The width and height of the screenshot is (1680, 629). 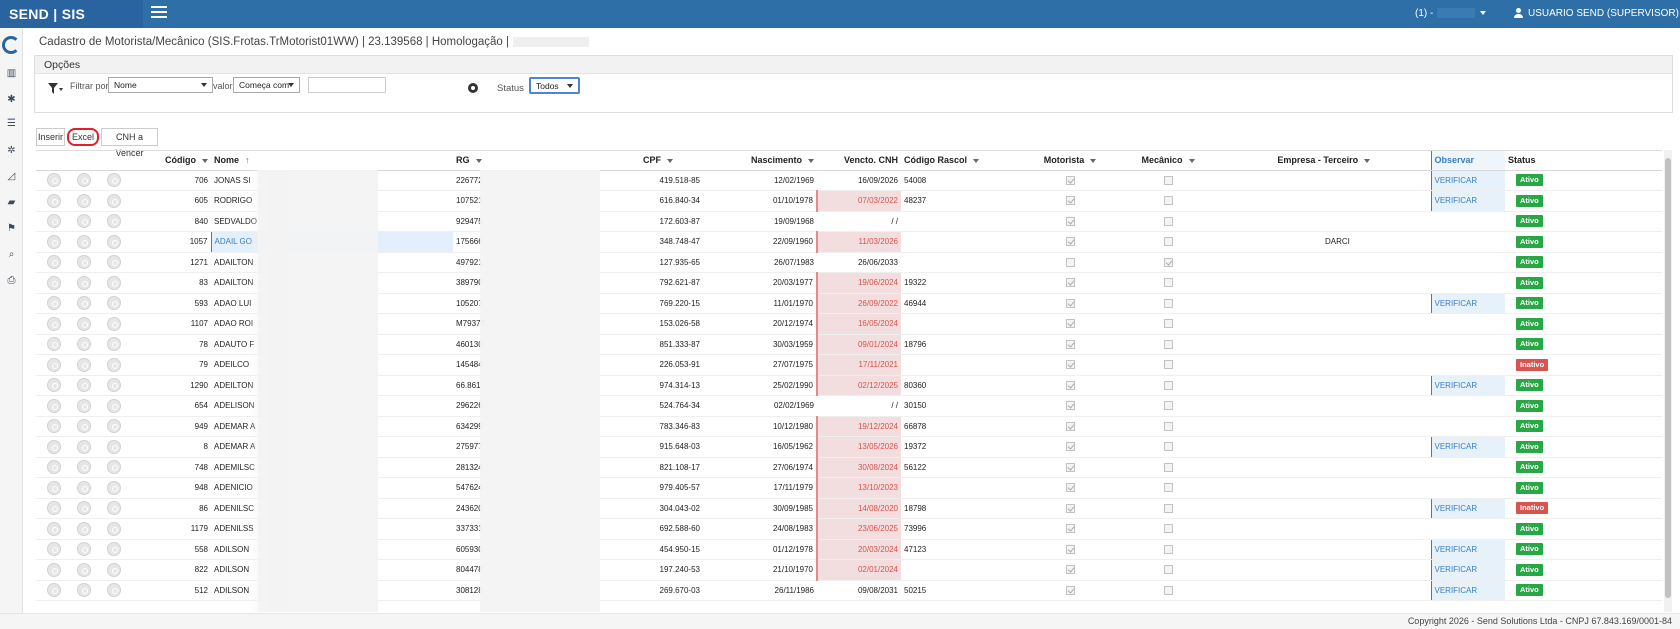 What do you see at coordinates (1583, 161) in the screenshot?
I see `col-status: Status` at bounding box center [1583, 161].